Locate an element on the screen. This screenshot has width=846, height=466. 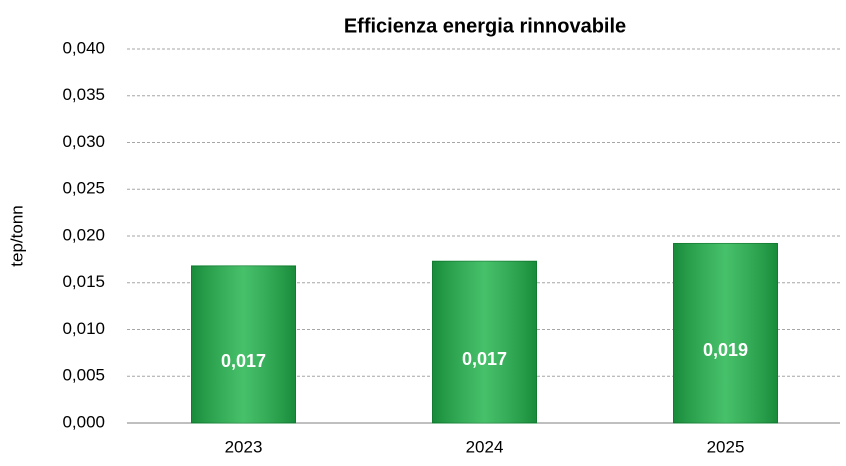
y-tick-label: 0,000 is located at coordinates (83, 421).